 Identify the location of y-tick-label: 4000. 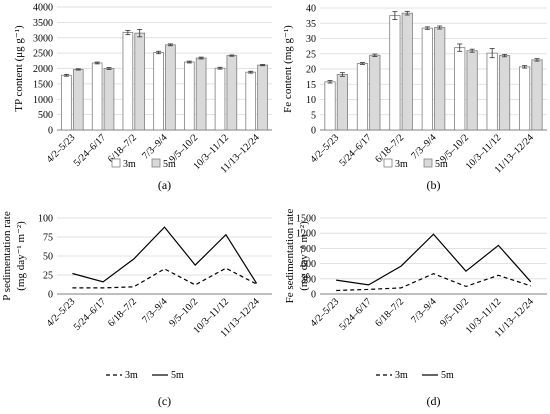
(43, 8).